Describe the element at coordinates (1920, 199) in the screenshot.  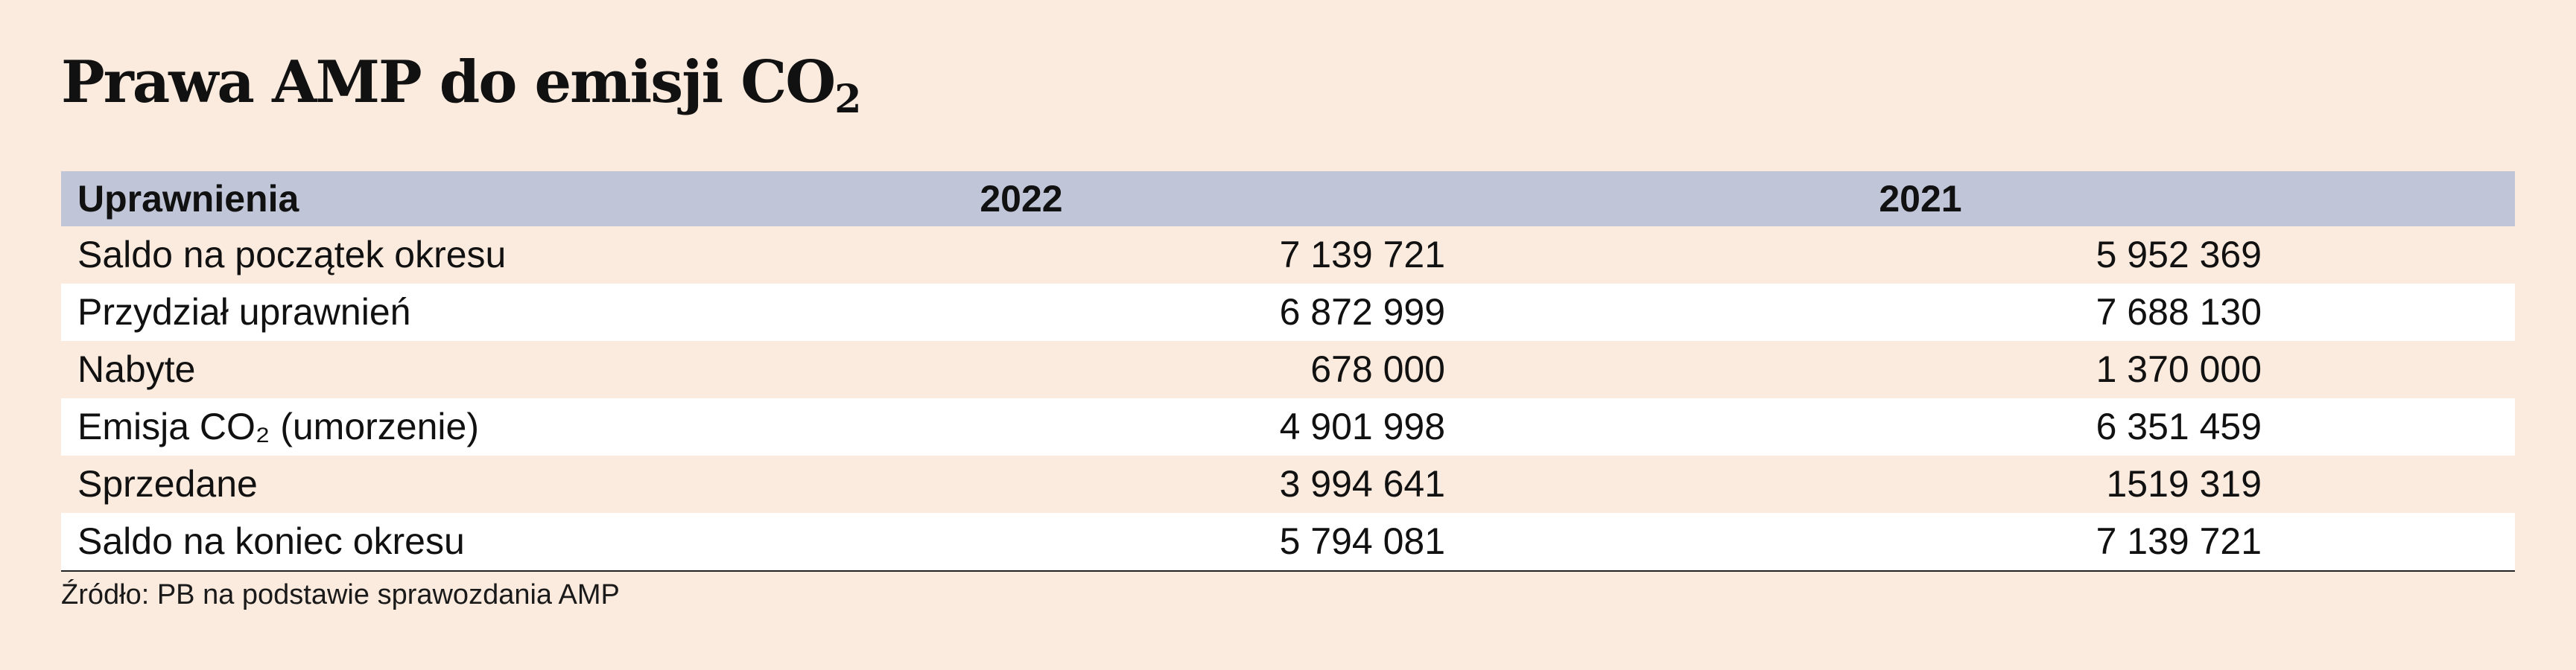
I see `column-header-2021: 2021` at that location.